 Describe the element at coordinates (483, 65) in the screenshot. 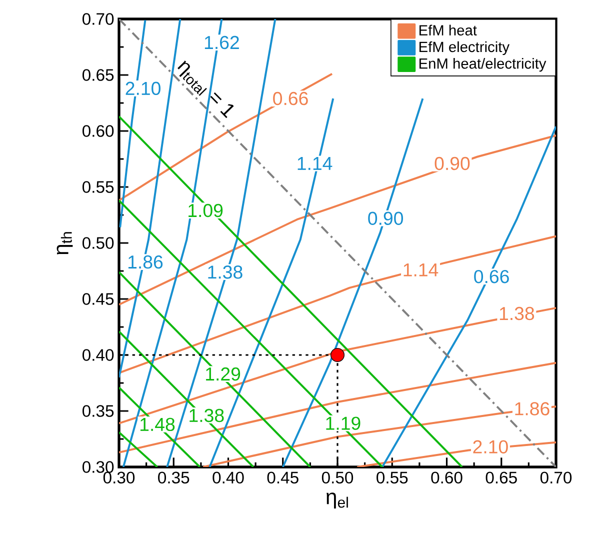

I see `legend-label: EnM heat/electricity` at that location.